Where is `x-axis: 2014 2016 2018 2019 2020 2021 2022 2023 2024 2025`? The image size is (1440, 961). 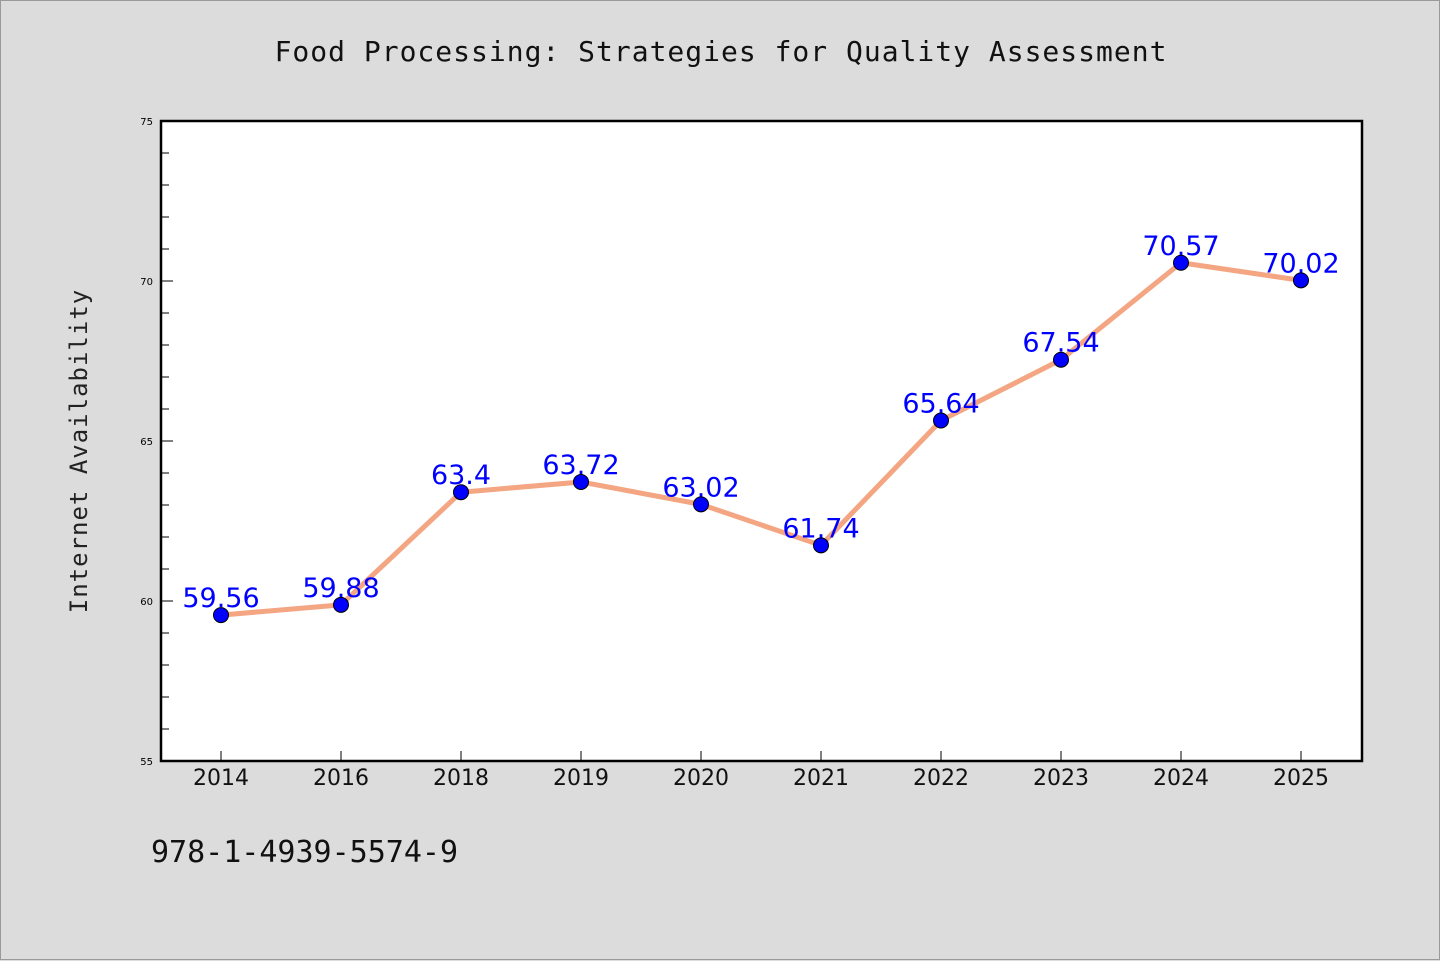
x-axis: 2014 2016 2018 2019 2020 2021 2022 2023 2024 2025 is located at coordinates (761, 771).